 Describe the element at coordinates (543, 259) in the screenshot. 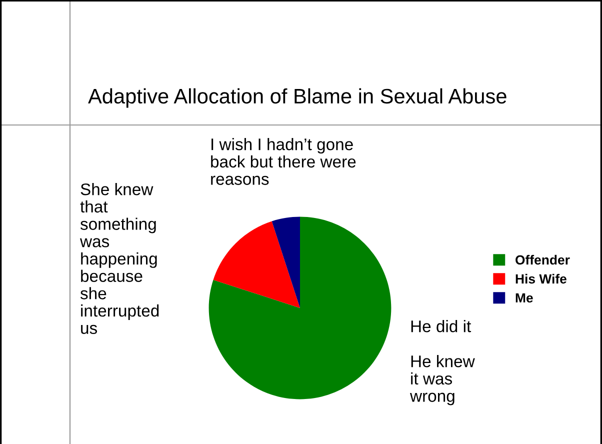

I see `legend-label: Offender` at that location.